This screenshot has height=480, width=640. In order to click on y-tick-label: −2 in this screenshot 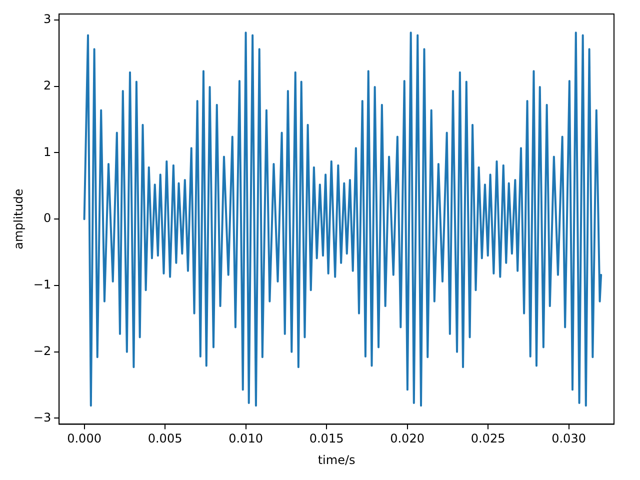, I will do `click(42, 351)`.